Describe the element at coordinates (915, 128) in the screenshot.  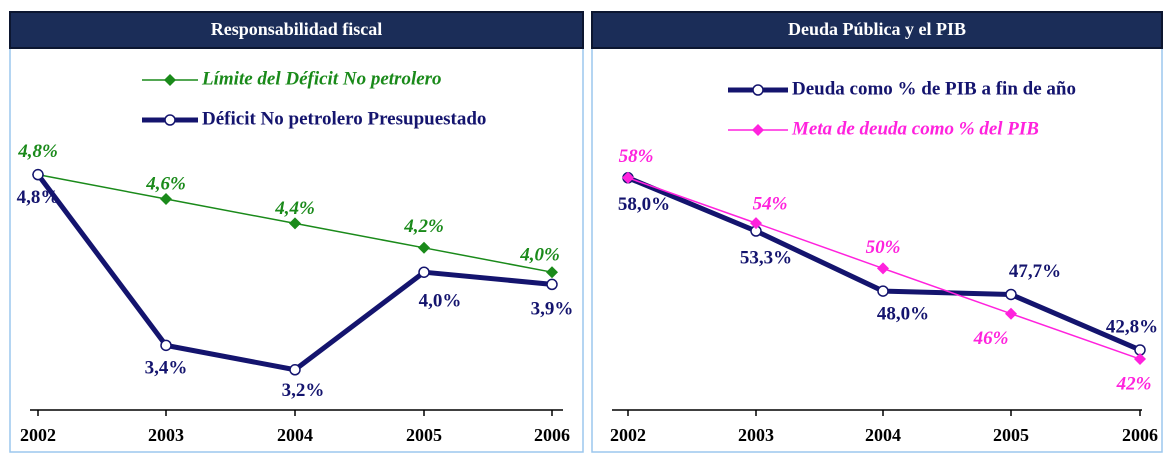
I see `legend-label: Meta de deuda como % del PIB` at that location.